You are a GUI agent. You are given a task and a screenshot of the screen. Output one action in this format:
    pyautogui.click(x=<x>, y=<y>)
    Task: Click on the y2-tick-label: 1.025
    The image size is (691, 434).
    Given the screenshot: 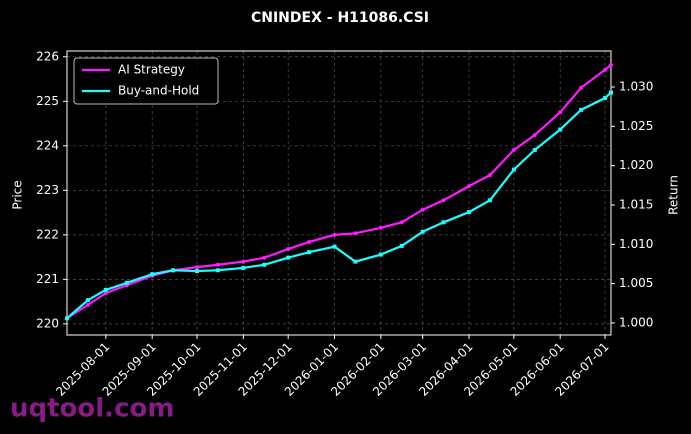 What is the action you would take?
    pyautogui.click(x=636, y=126)
    